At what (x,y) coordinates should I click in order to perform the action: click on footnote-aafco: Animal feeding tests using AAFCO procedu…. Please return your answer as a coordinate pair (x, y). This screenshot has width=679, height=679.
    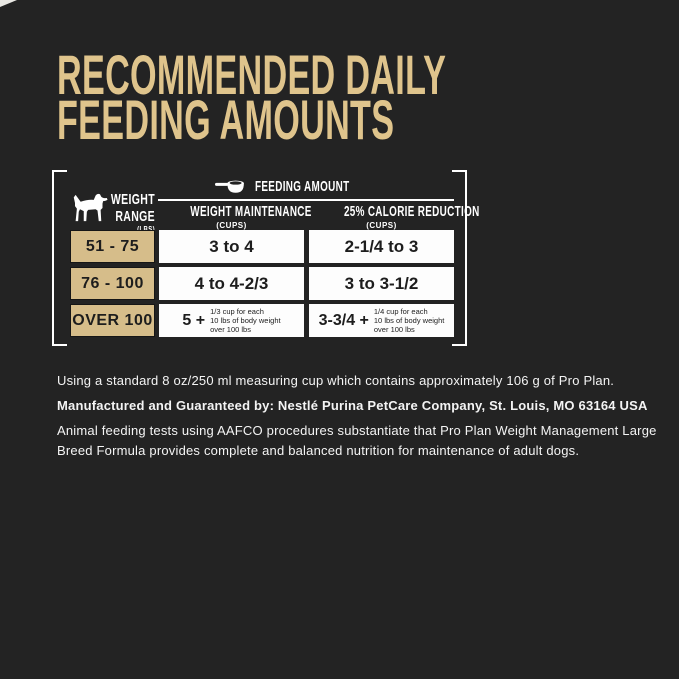
    Looking at the image, I should click on (357, 440).